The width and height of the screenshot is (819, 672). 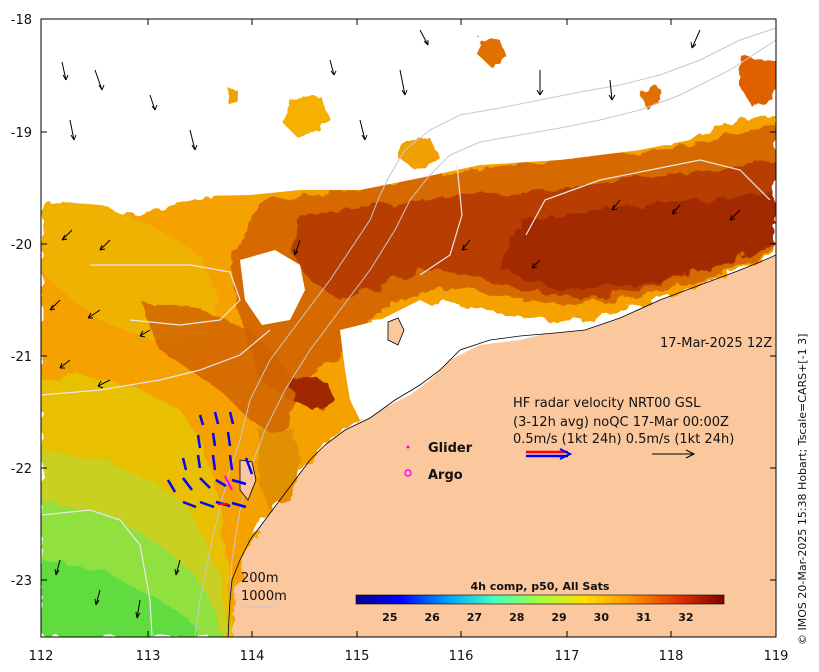 What do you see at coordinates (474, 617) in the screenshot?
I see `colorbar-tick-label: 27` at bounding box center [474, 617].